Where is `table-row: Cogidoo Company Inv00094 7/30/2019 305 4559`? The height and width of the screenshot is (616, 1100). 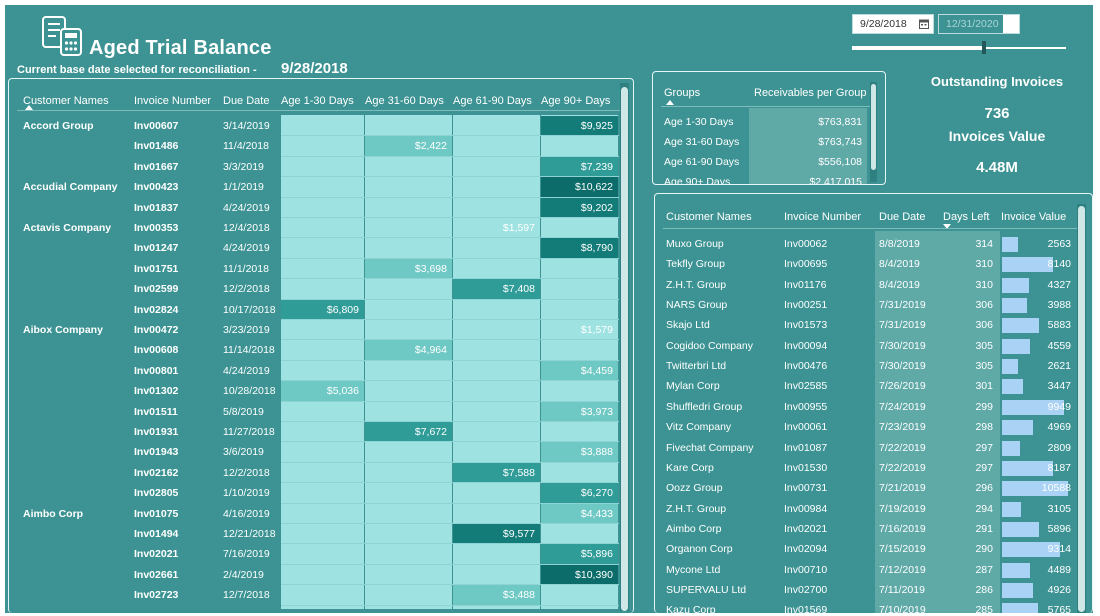
table-row: Cogidoo Company Inv00094 7/30/2019 305 4559 is located at coordinates (865, 346).